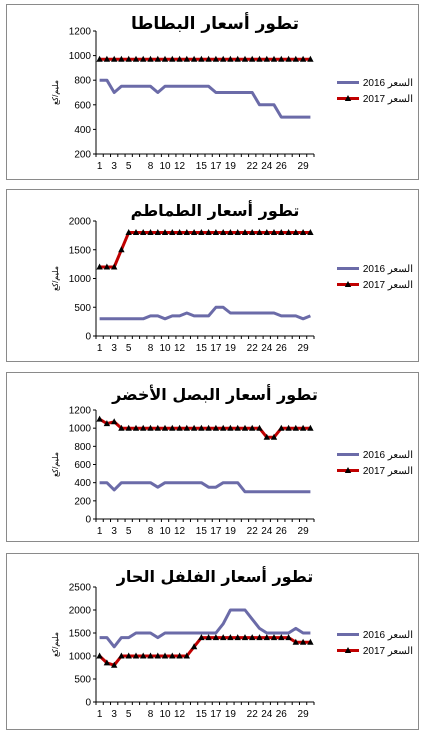 This screenshot has width=425, height=734. What do you see at coordinates (100, 166) in the screenshot?
I see `x-tick-label: 1` at bounding box center [100, 166].